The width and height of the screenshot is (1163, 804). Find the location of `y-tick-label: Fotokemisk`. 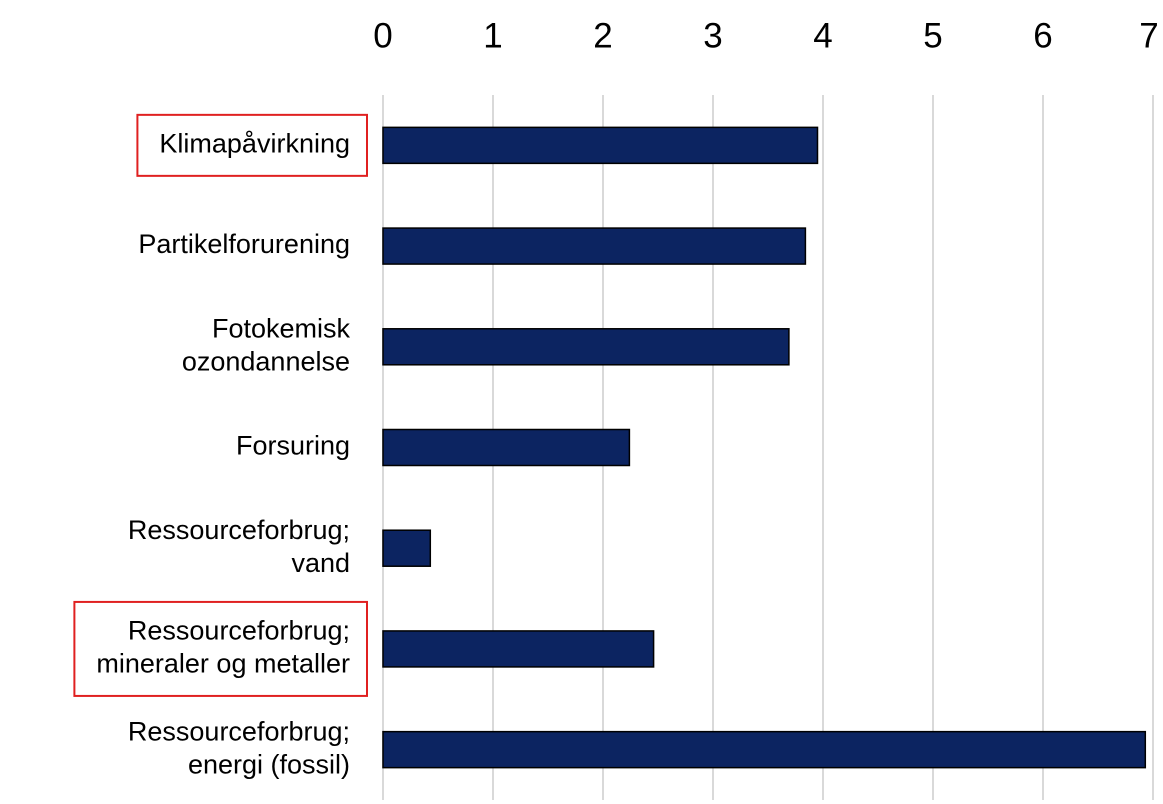

y-tick-label: Fotokemisk is located at coordinates (281, 328).